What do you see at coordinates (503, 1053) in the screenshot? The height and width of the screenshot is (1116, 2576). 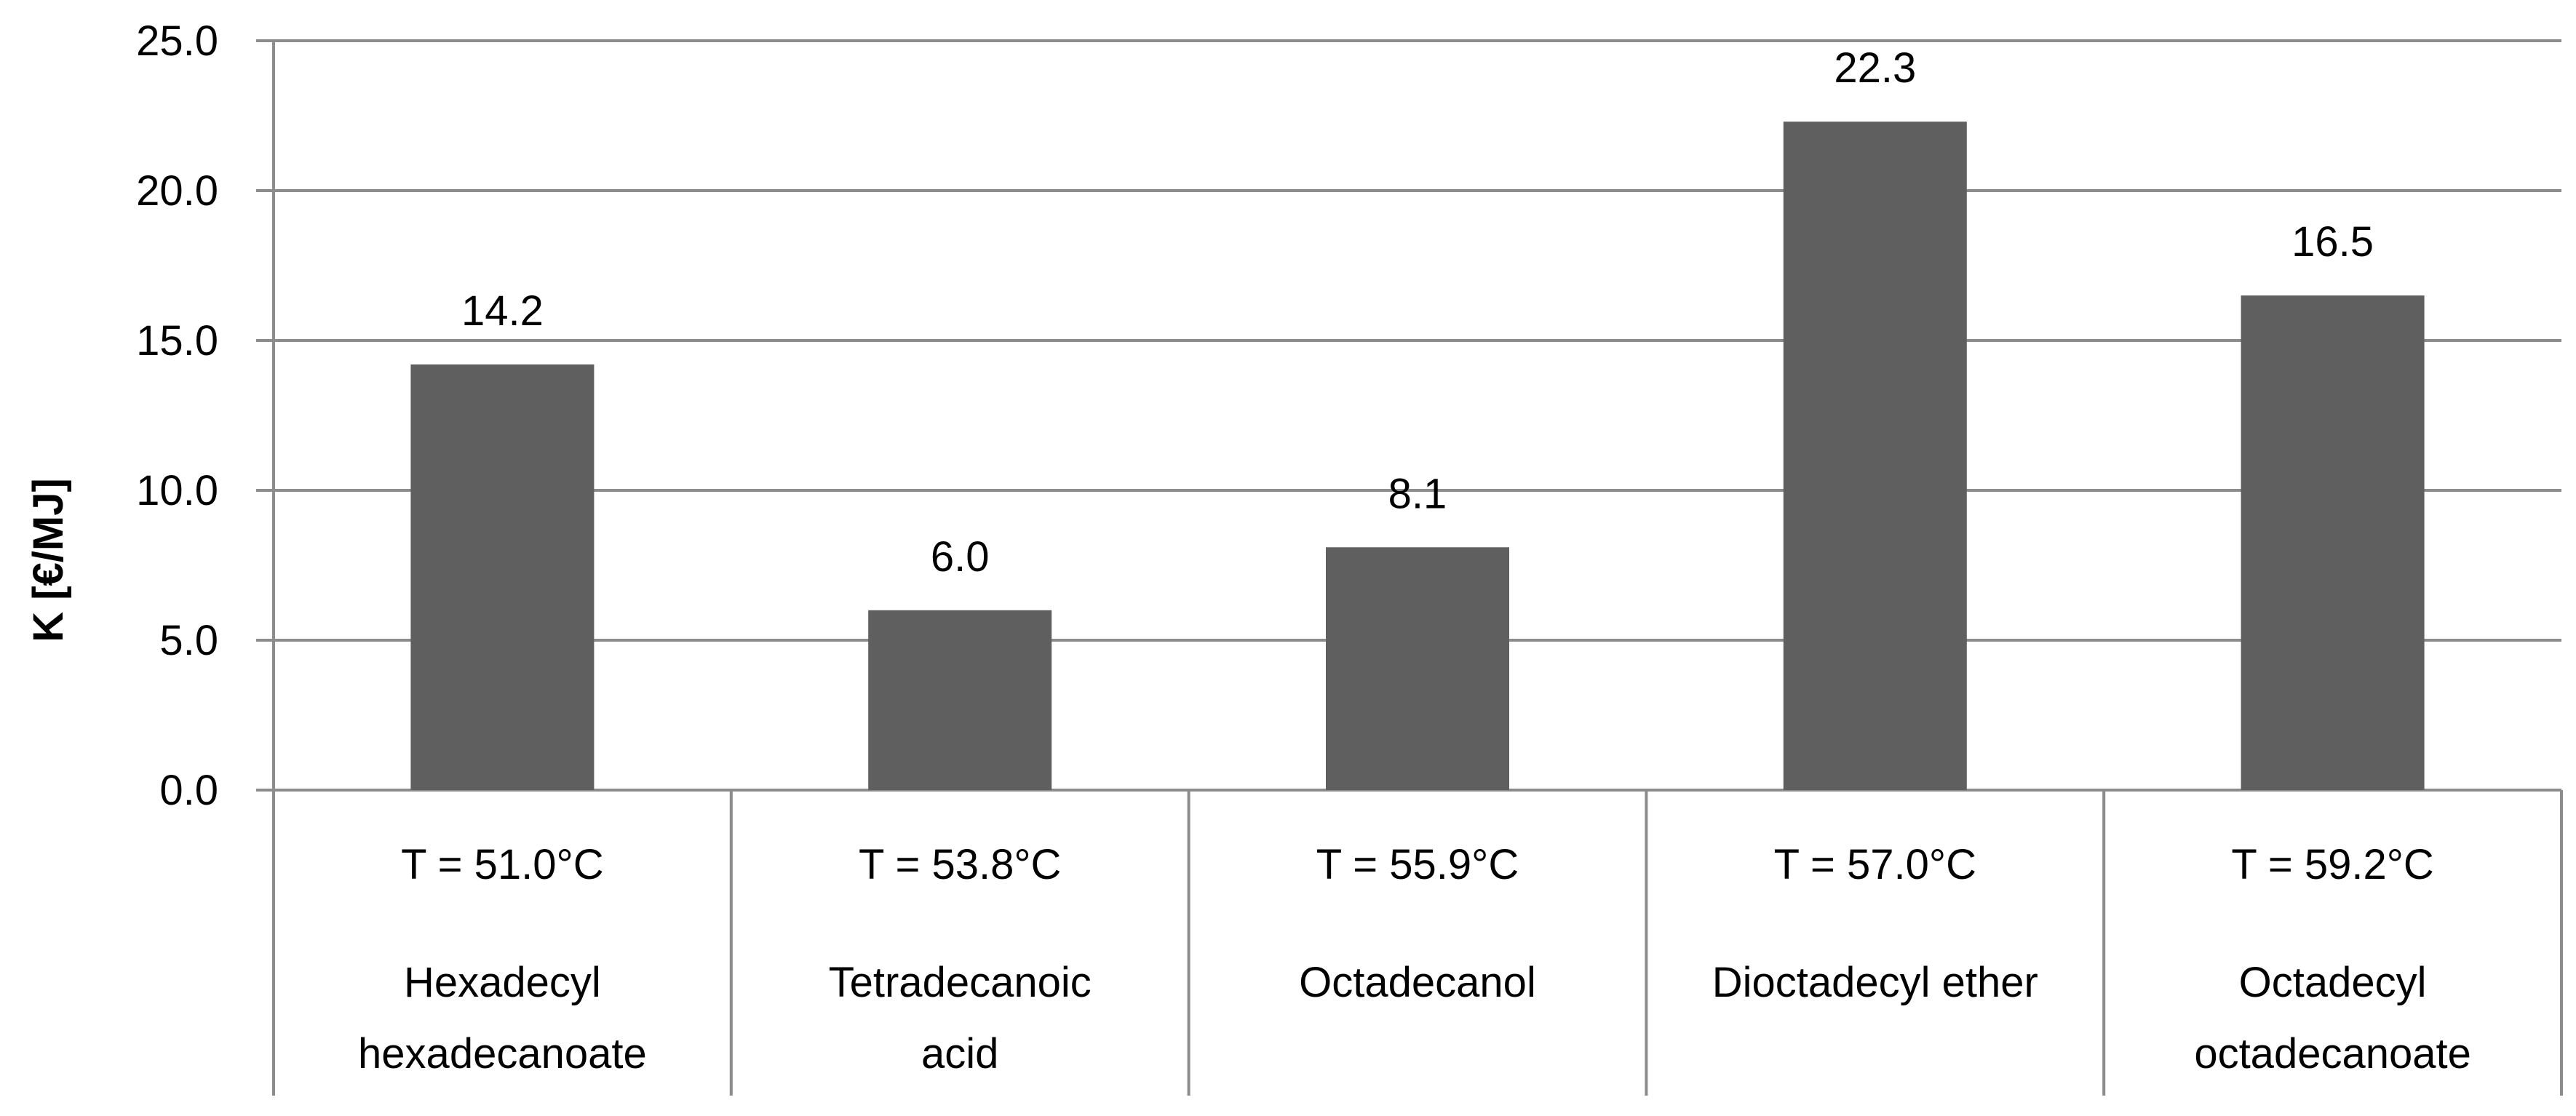 I see `category-name-label: hexadecanoate` at bounding box center [503, 1053].